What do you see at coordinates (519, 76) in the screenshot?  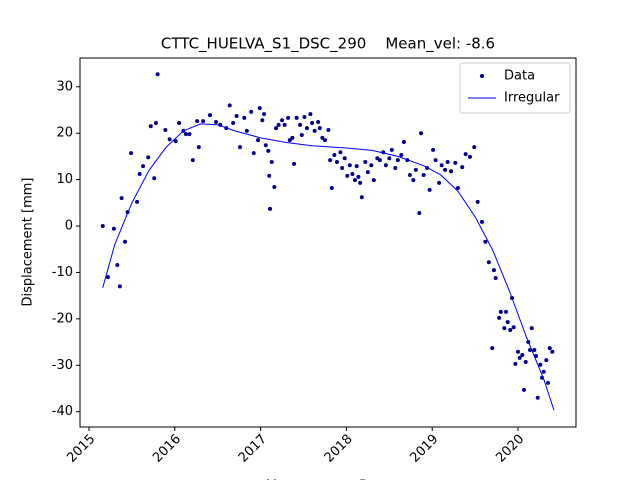 I see `legend-label: Data` at bounding box center [519, 76].